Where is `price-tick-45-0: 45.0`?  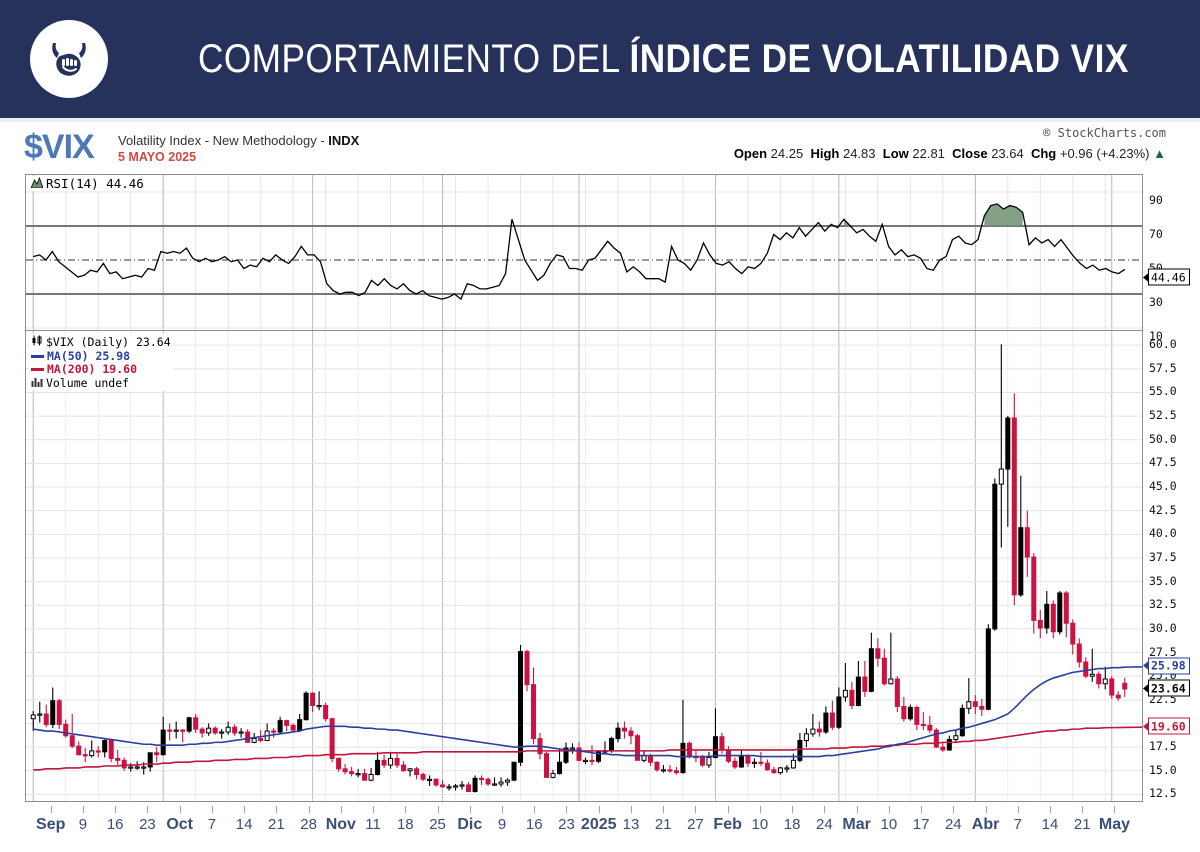 price-tick-45-0: 45.0 is located at coordinates (1163, 486).